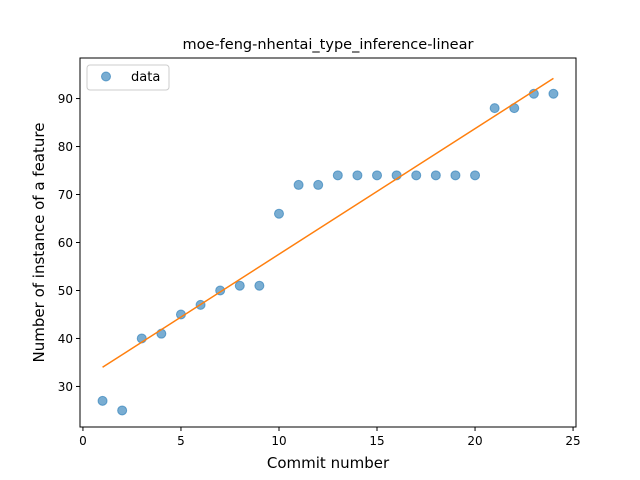 Image resolution: width=640 pixels, height=480 pixels. I want to click on x-tick-label: 25, so click(572, 441).